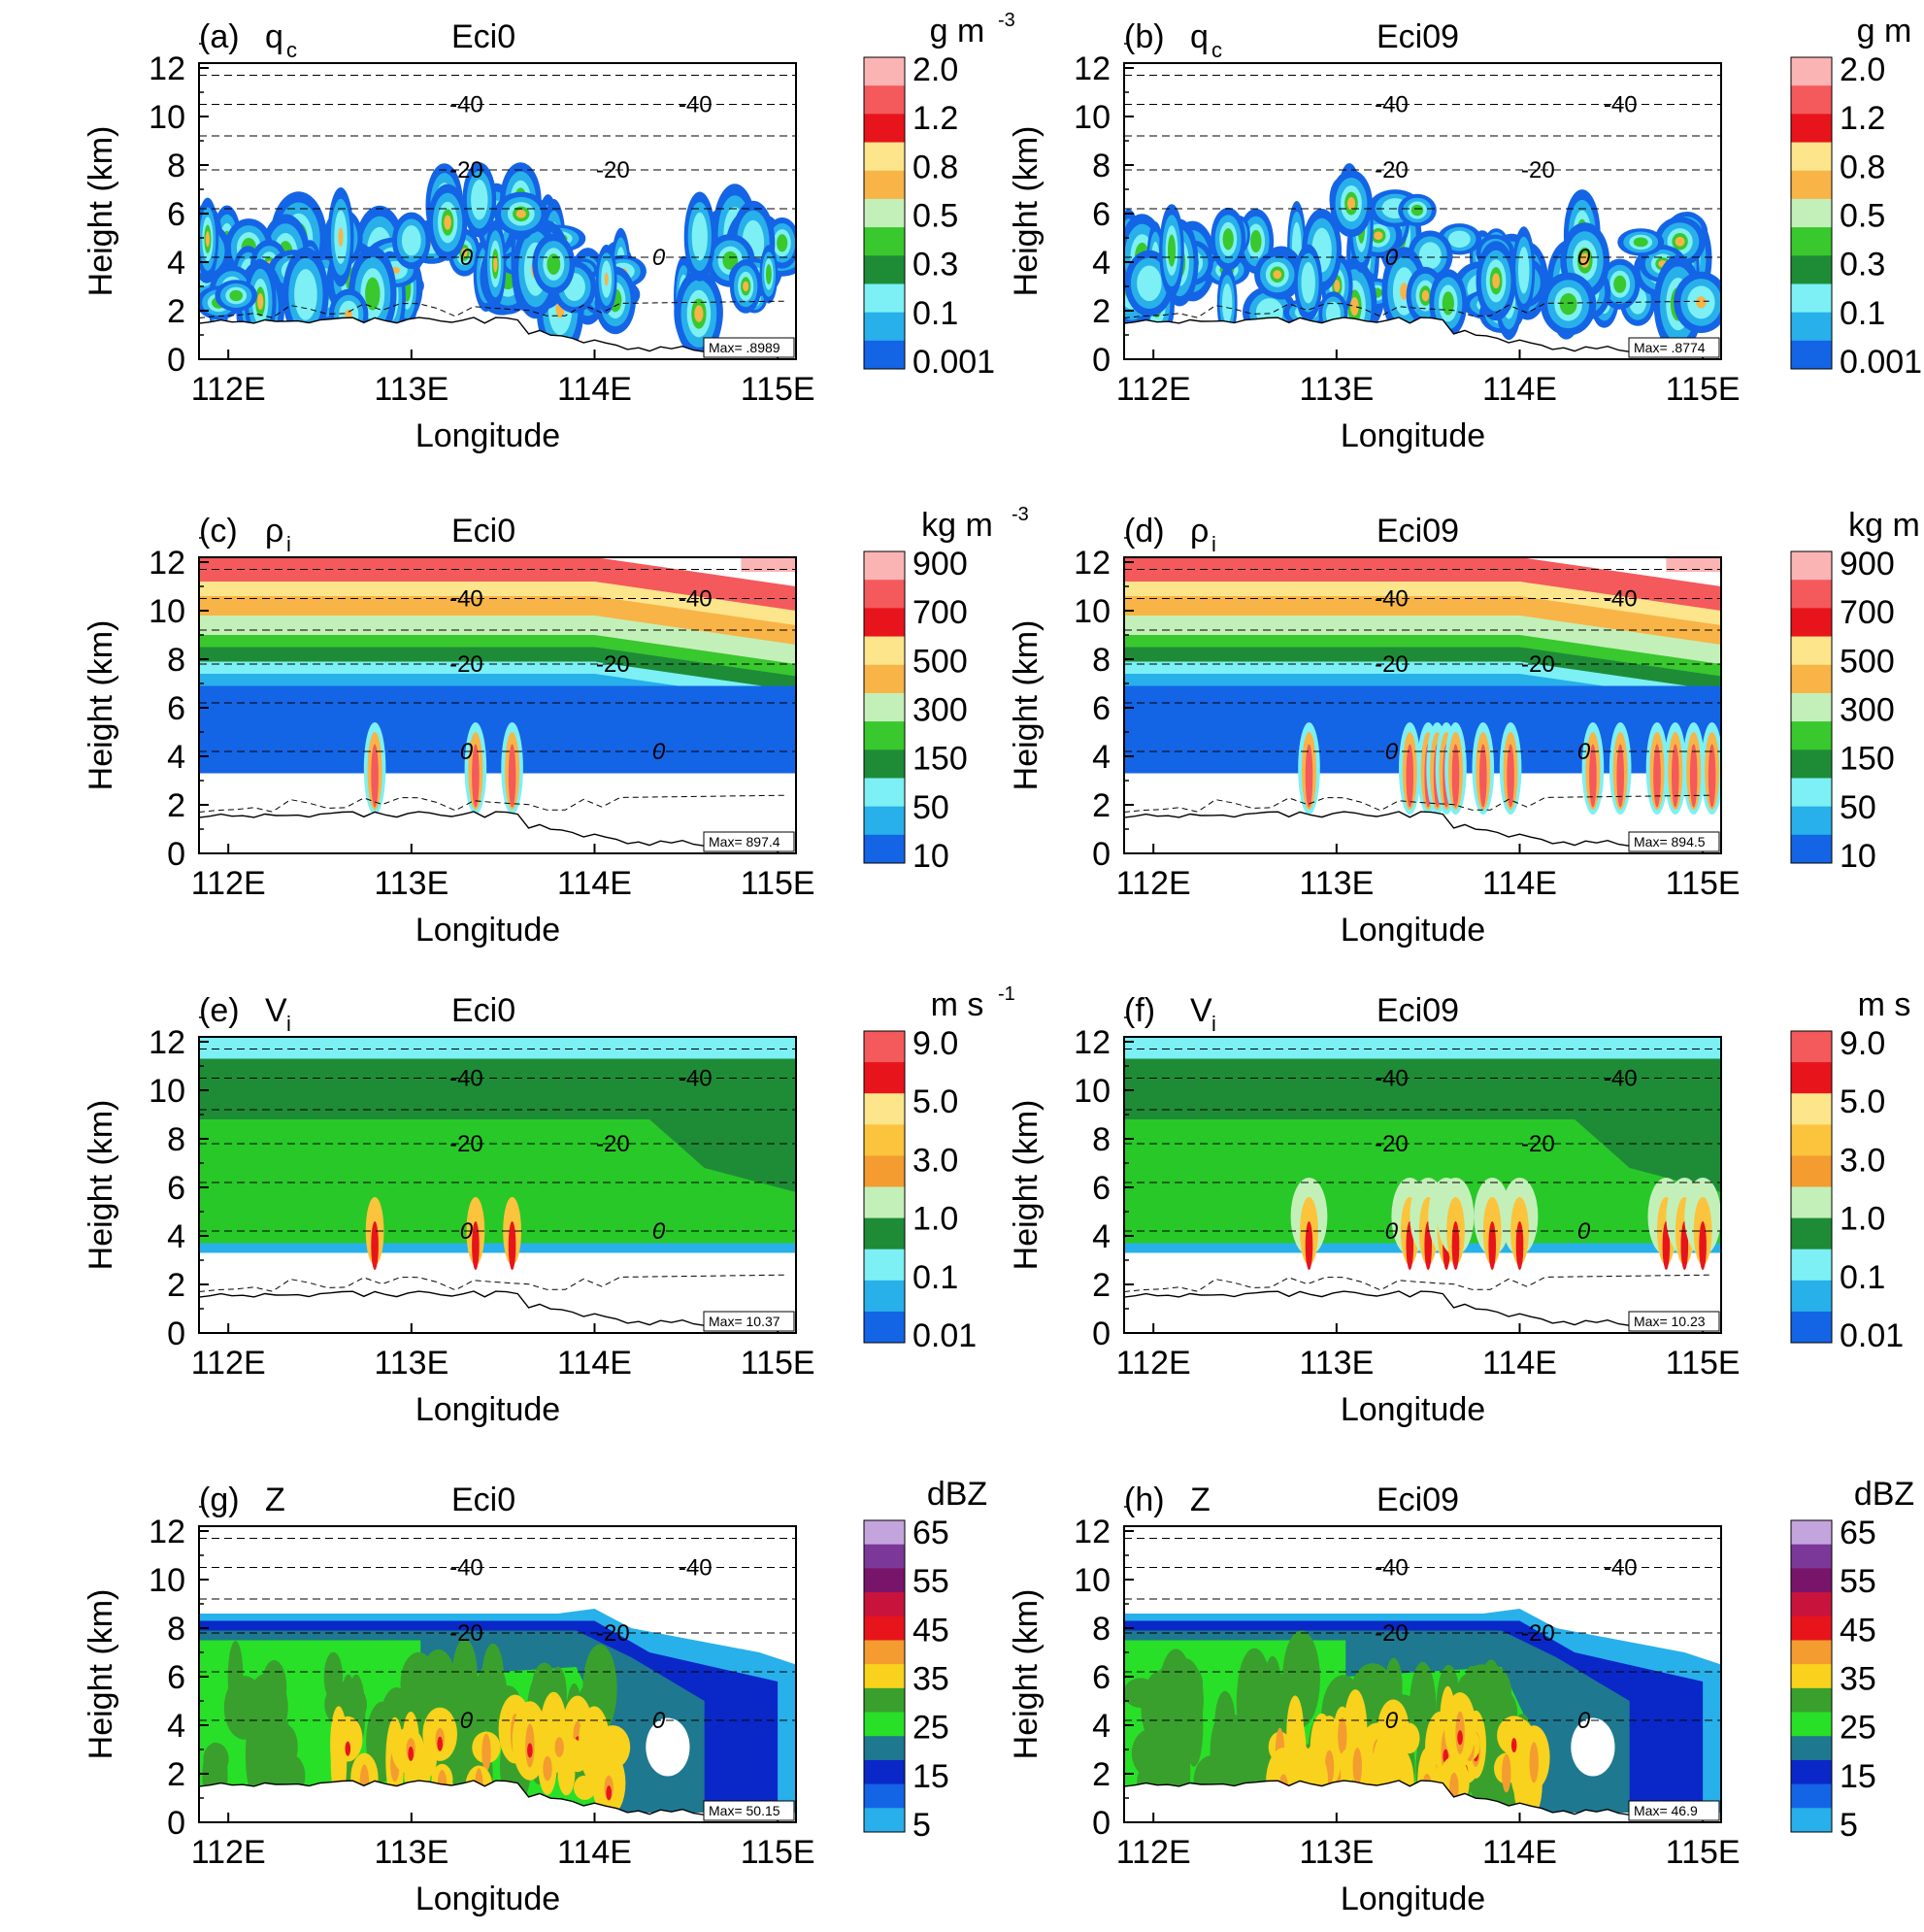  I want to click on colorbar-label: 0.1, so click(935, 313).